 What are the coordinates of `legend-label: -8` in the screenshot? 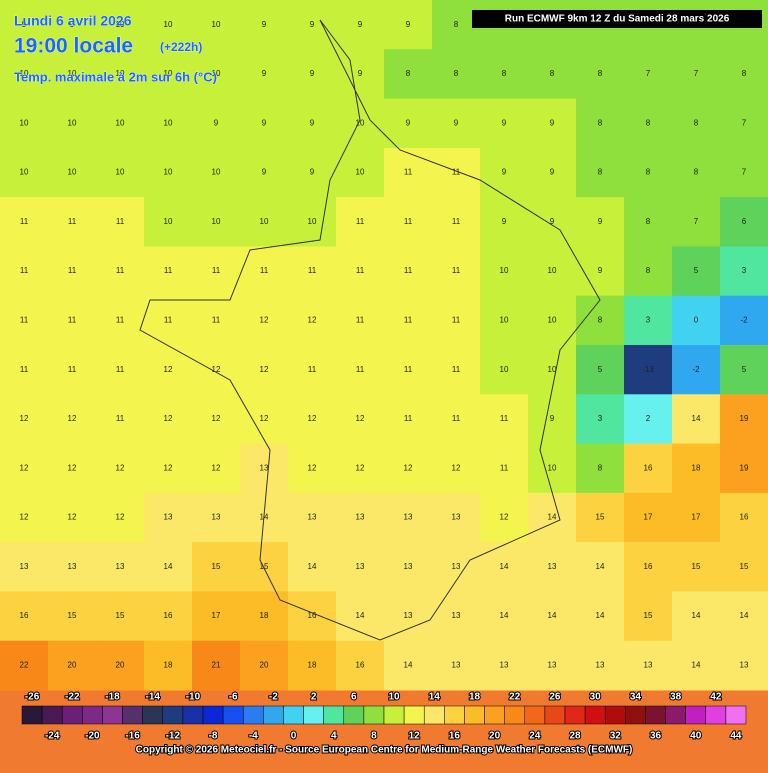 It's located at (213, 736).